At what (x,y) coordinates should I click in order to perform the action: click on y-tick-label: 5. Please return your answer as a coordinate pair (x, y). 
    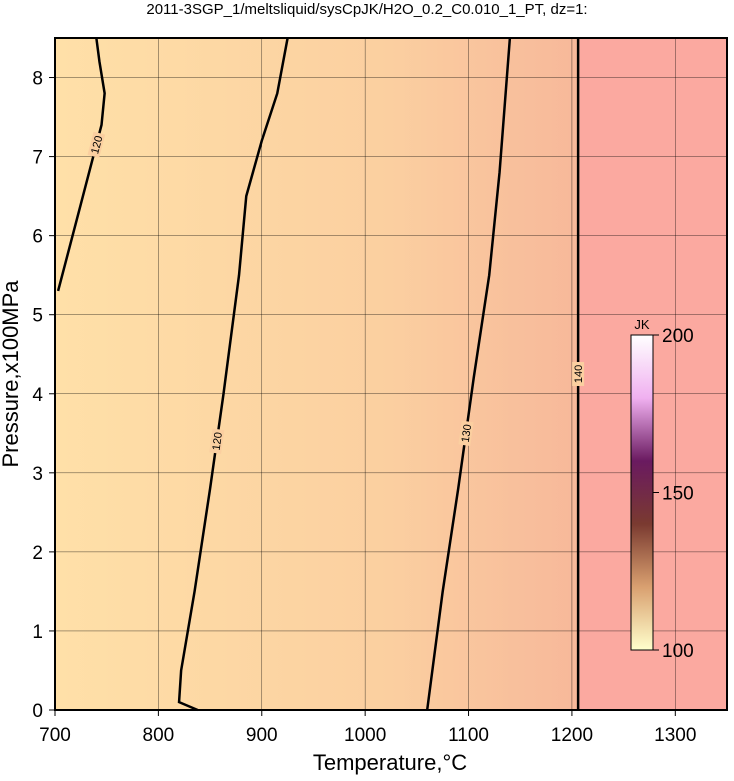
    Looking at the image, I should click on (37, 316).